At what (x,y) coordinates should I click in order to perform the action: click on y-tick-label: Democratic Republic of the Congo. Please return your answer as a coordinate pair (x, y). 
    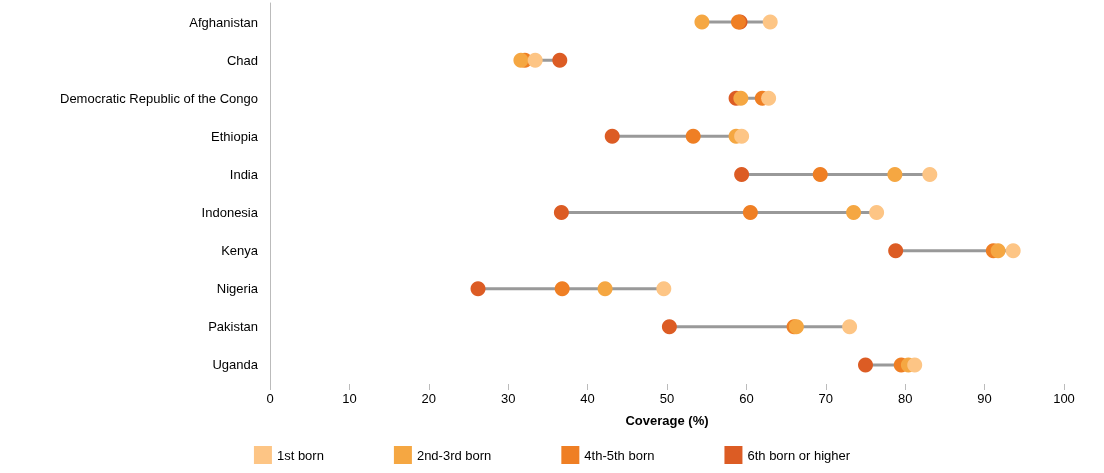
    Looking at the image, I should click on (159, 98).